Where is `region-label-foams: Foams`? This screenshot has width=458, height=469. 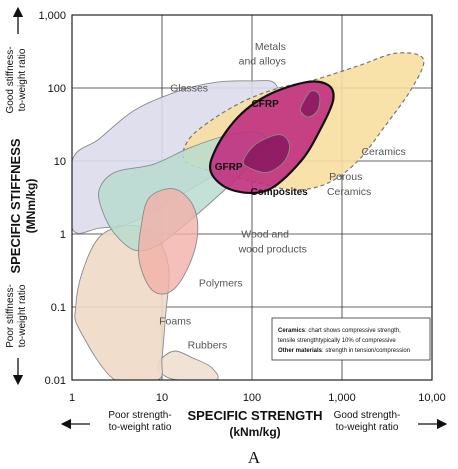
region-label-foams: Foams is located at coordinates (175, 321).